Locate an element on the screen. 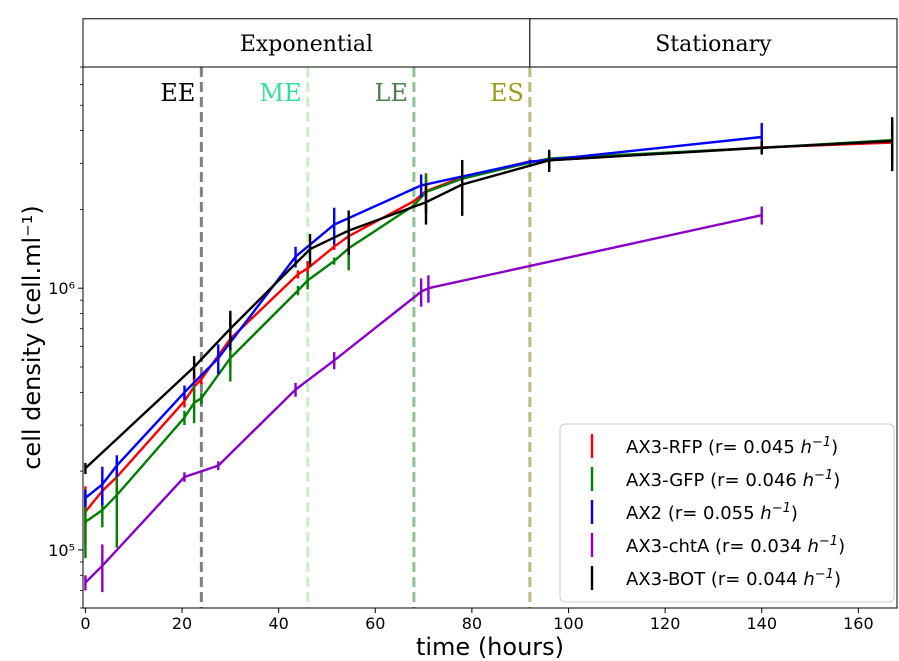  phase-band: Exponential Stationary is located at coordinates (490, 43).